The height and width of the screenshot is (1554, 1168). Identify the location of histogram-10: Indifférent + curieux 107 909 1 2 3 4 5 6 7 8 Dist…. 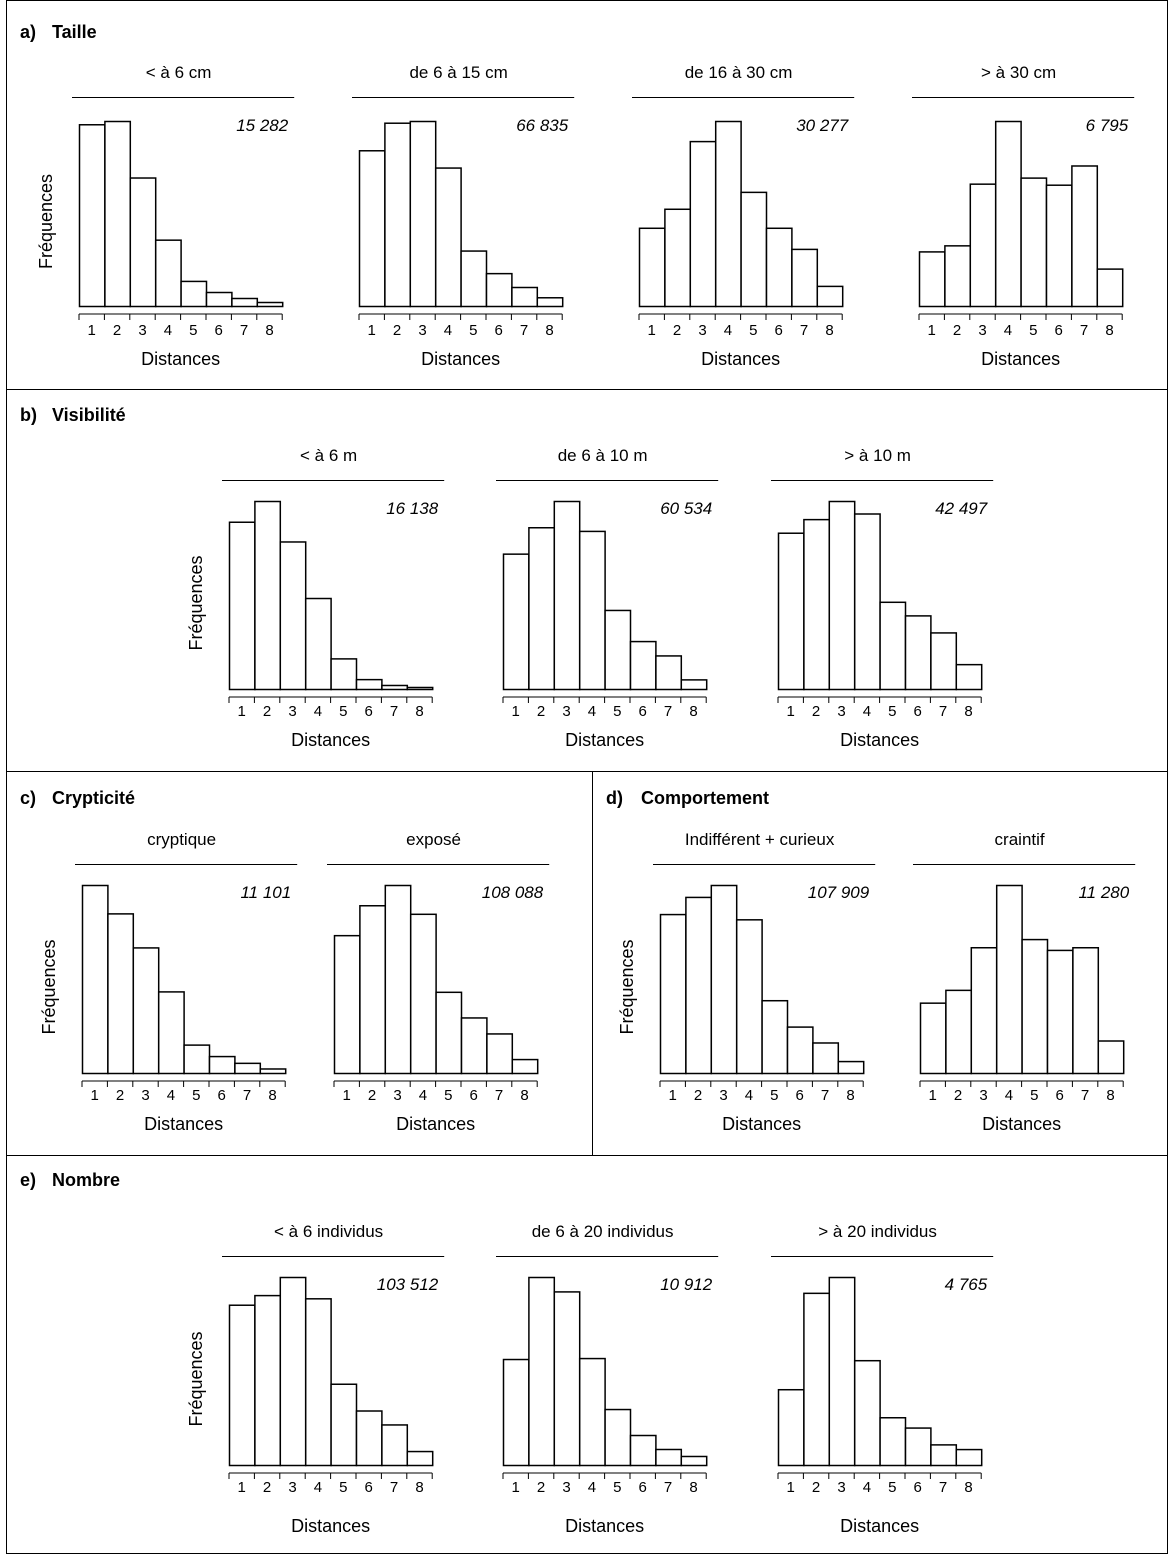
(746, 982).